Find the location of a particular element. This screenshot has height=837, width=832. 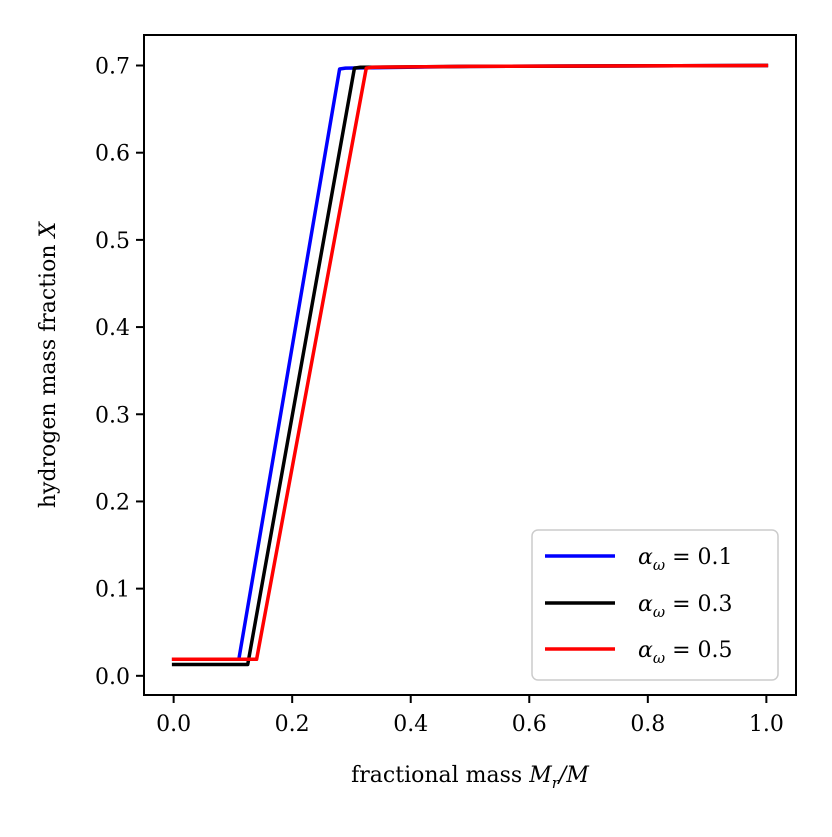

y-tick-label: 0.0 is located at coordinates (112, 677).